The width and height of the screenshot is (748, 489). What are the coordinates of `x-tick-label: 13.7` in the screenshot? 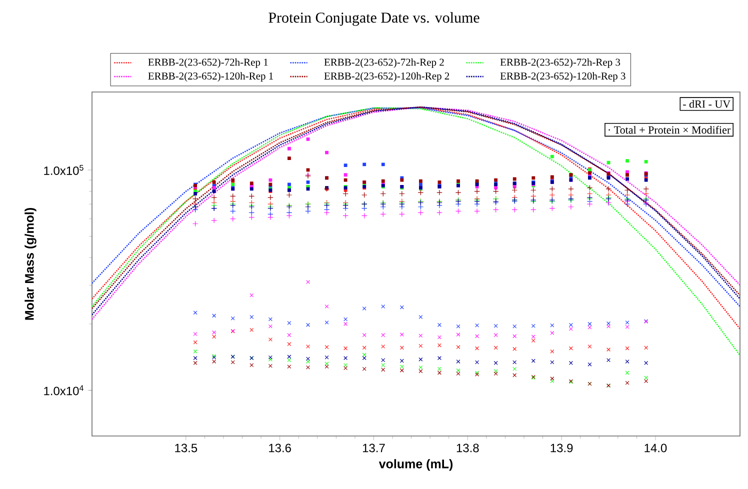 It's located at (373, 448).